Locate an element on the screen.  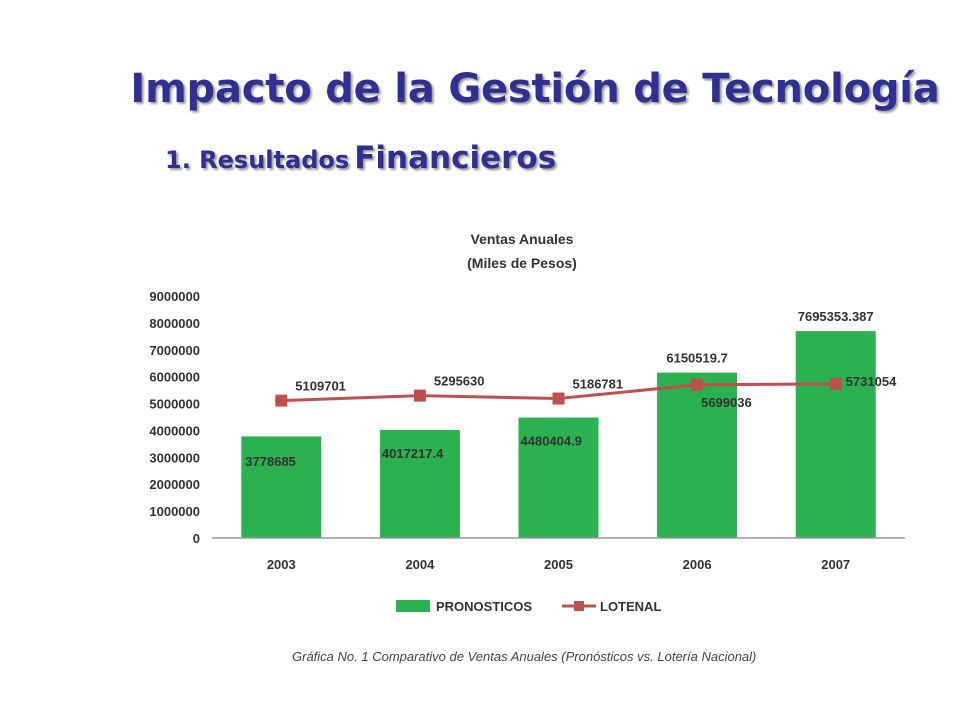
bar-2006 is located at coordinates (697, 455).